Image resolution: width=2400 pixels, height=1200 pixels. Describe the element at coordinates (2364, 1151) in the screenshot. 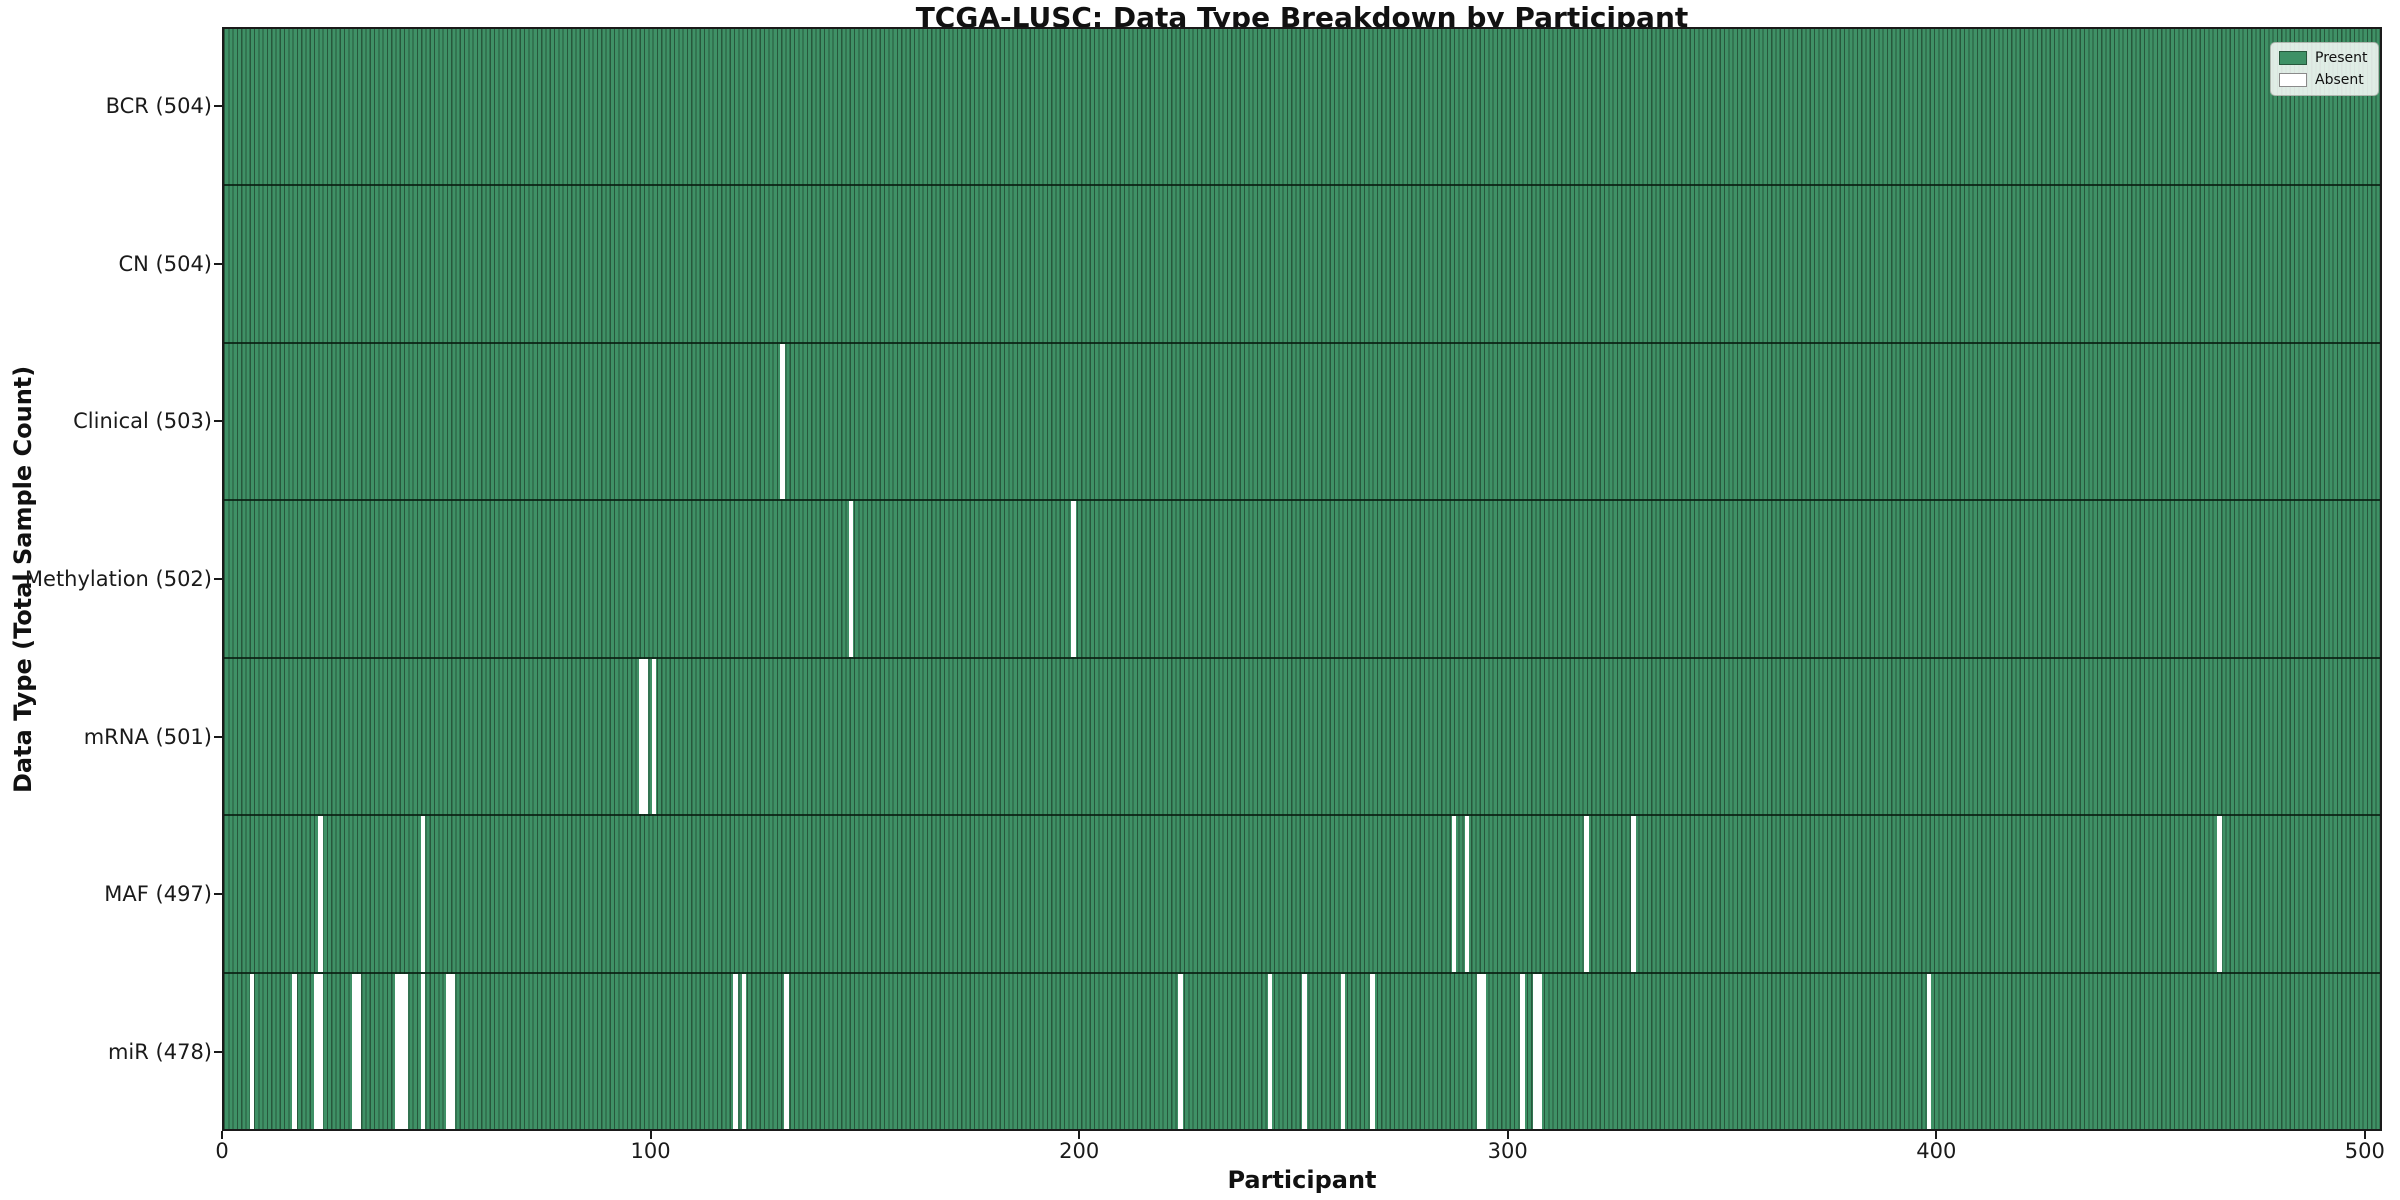

I see `xtick-label-500: 500` at that location.